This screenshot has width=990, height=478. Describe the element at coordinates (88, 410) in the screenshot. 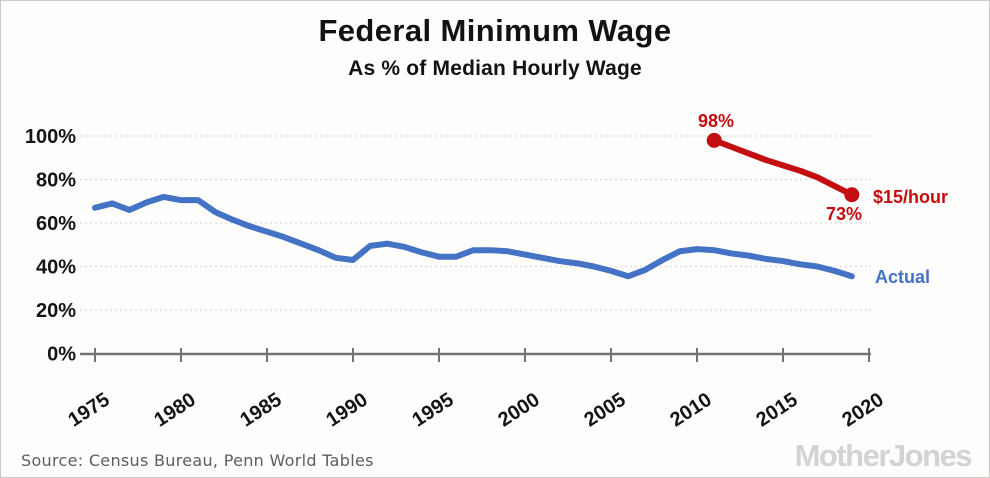

I see `x-tick-label-1975: 1975` at that location.